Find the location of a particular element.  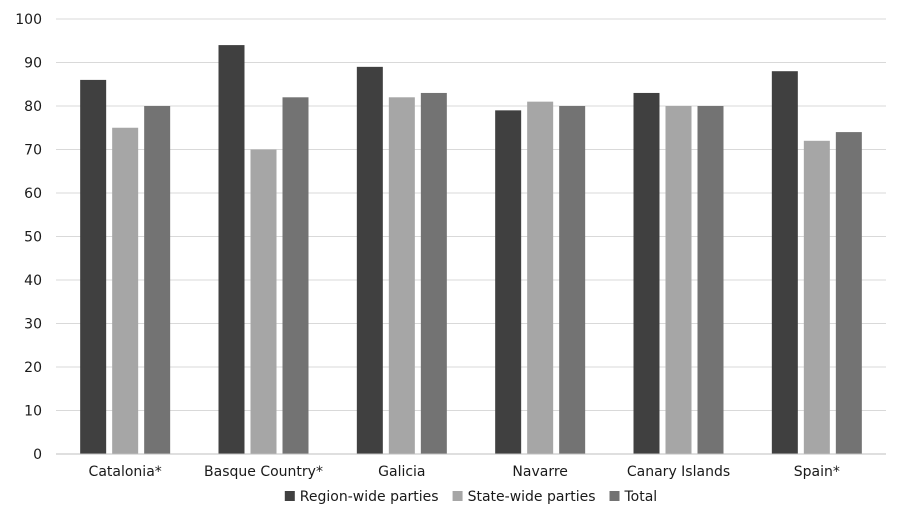

x-category-label: Galicia is located at coordinates (401, 472).